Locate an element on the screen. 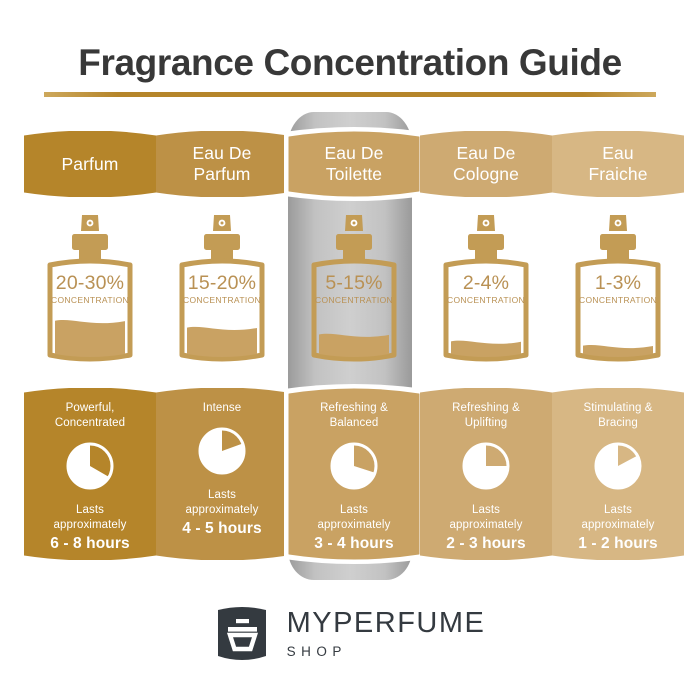  column-header-card: Eau Fraiche is located at coordinates (618, 164).